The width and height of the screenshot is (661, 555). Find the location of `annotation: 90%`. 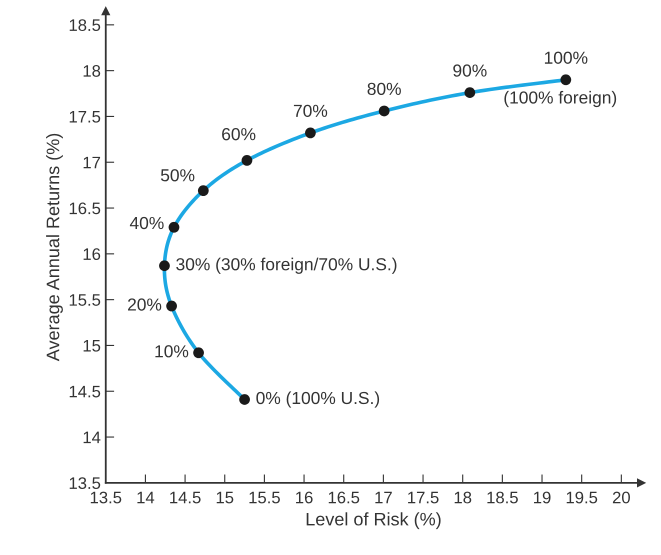

annotation: 90% is located at coordinates (470, 70).